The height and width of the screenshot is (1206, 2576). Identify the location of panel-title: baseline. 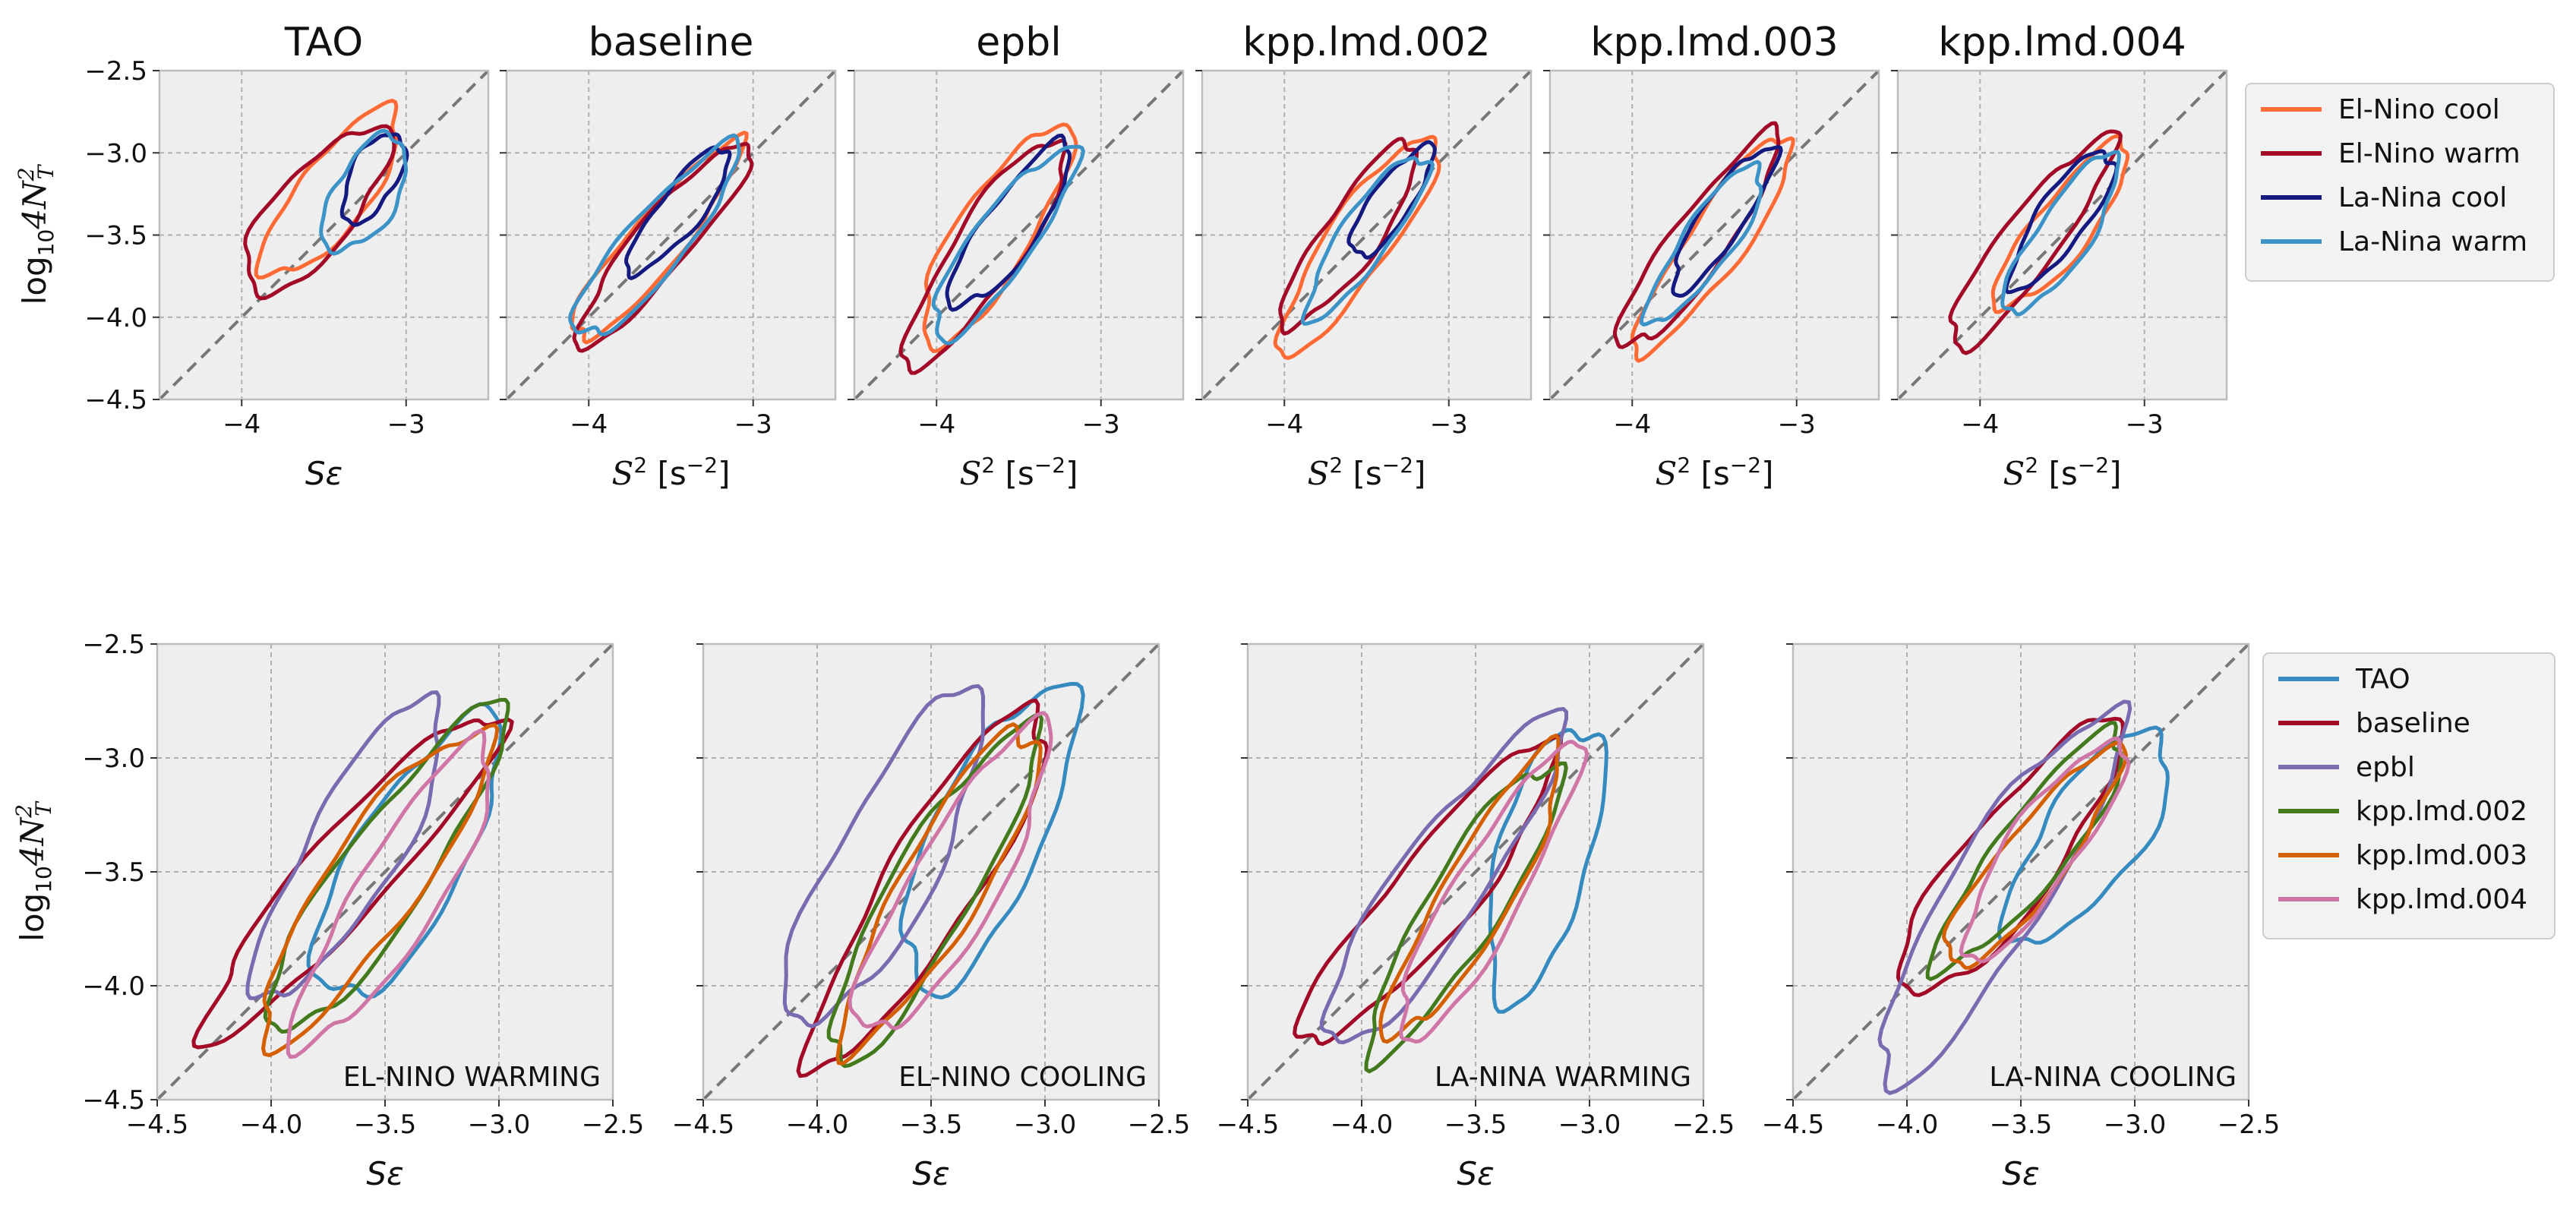
(672, 42).